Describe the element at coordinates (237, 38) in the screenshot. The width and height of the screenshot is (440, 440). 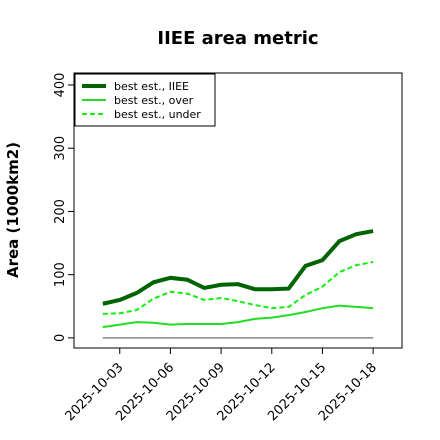
I see `chart-title: IIEE area metric` at that location.